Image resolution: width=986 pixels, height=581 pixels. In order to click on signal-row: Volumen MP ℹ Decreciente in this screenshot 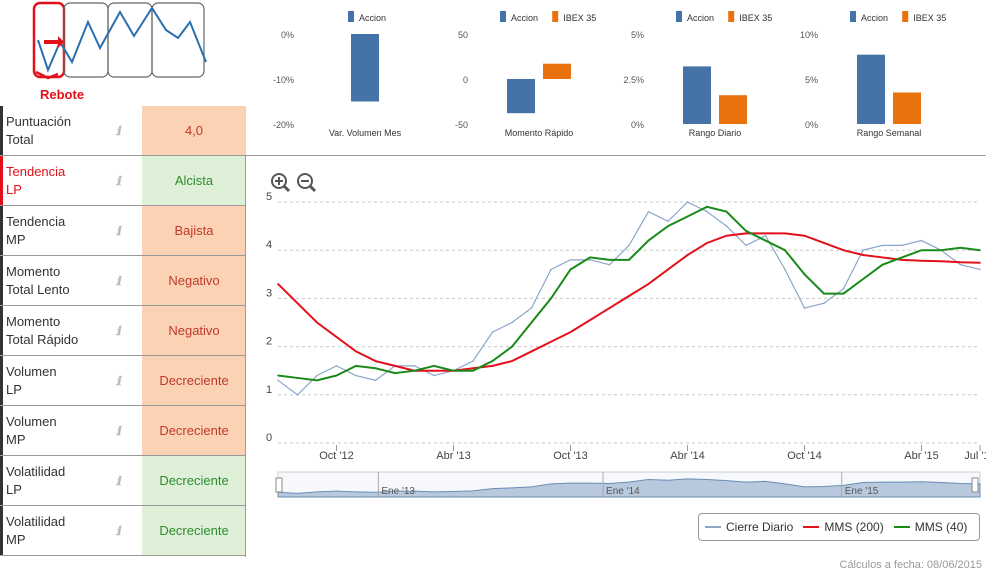, I will do `click(123, 431)`.